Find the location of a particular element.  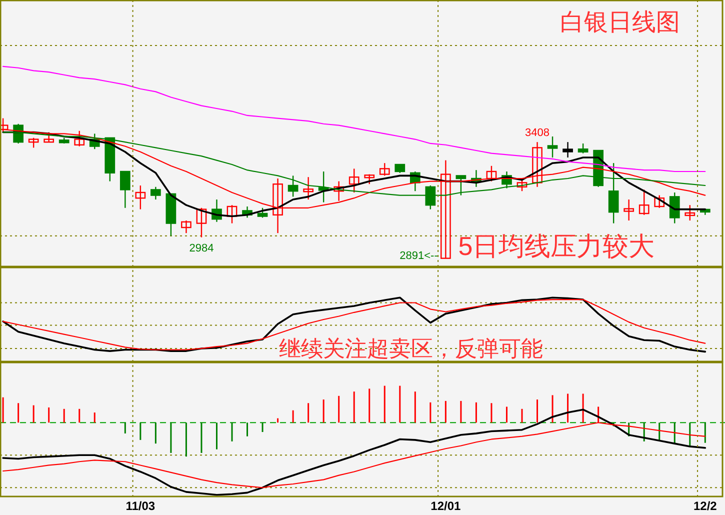

chart-title: 白银日线图 is located at coordinates (620, 22).